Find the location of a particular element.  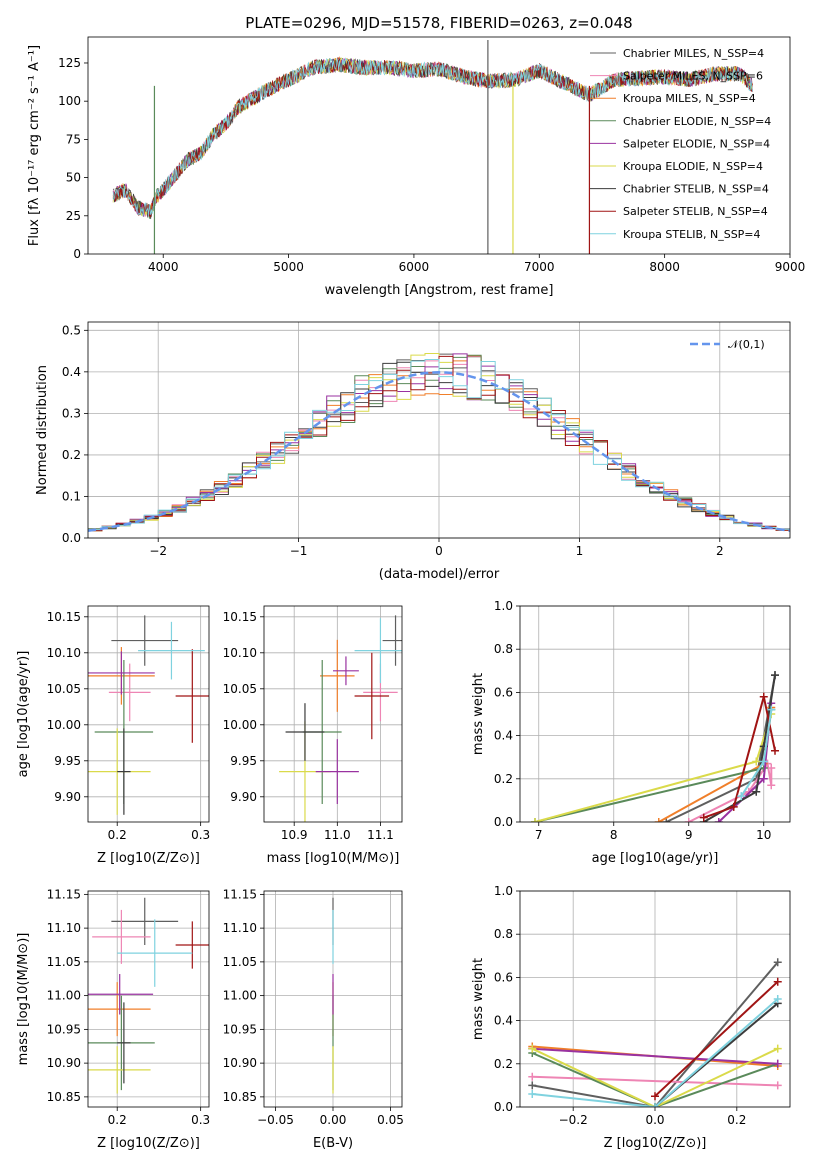

y-axis-label: age [log10(age/yr)] is located at coordinates (23, 714).